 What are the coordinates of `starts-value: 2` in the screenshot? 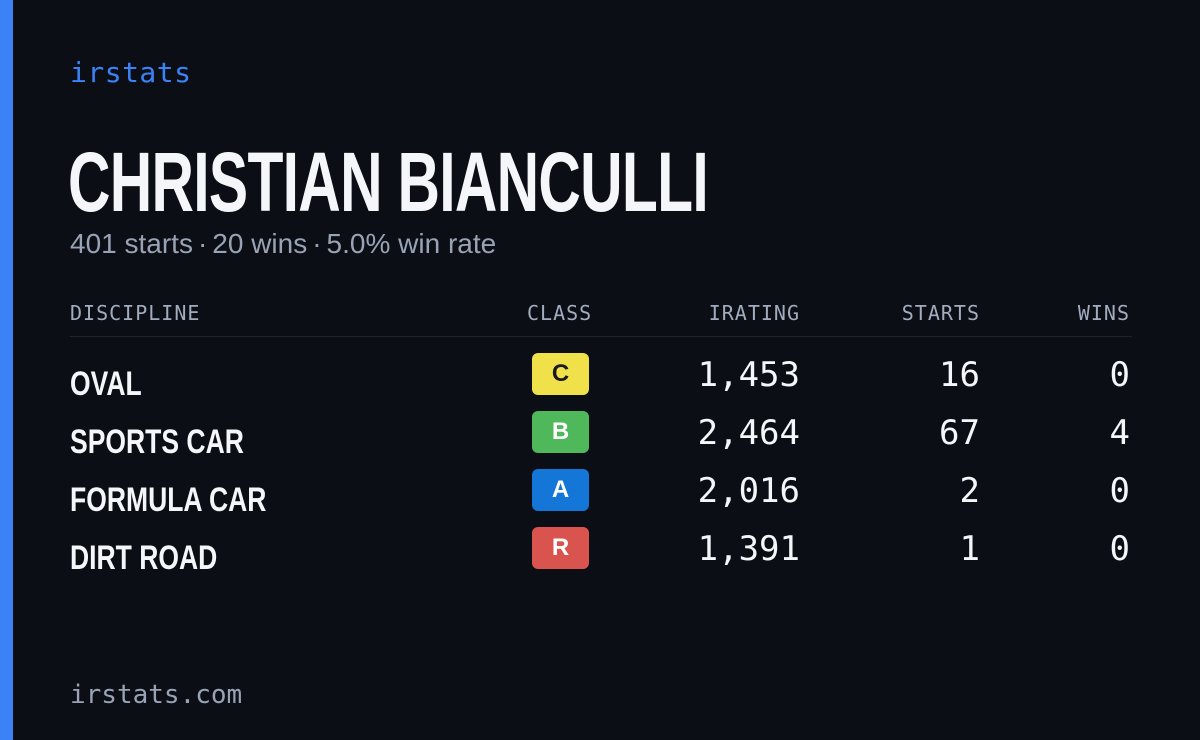 It's located at (969, 491).